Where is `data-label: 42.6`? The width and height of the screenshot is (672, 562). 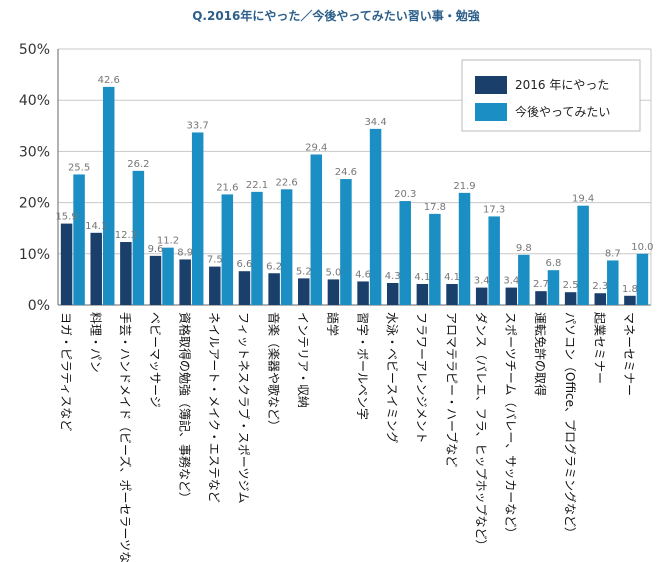 data-label: 42.6 is located at coordinates (109, 80).